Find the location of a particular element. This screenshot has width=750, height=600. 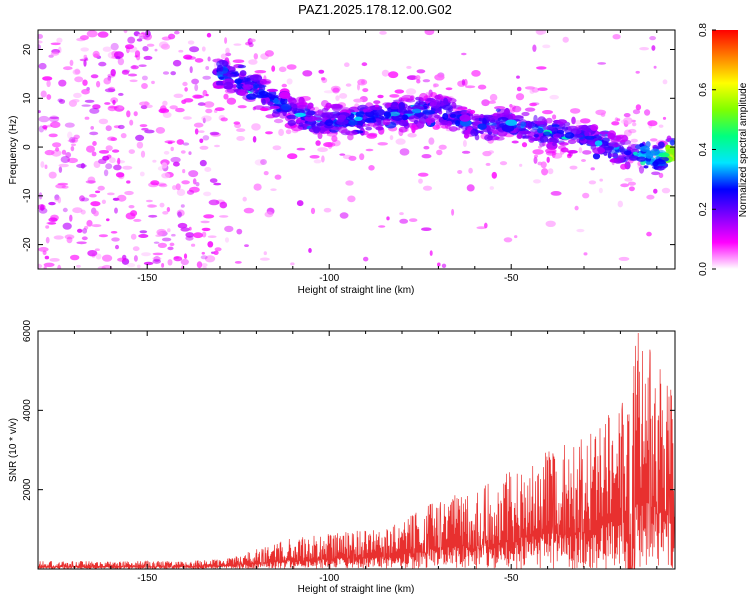

snr-x-label: Height of straight line (km) is located at coordinates (356, 589).